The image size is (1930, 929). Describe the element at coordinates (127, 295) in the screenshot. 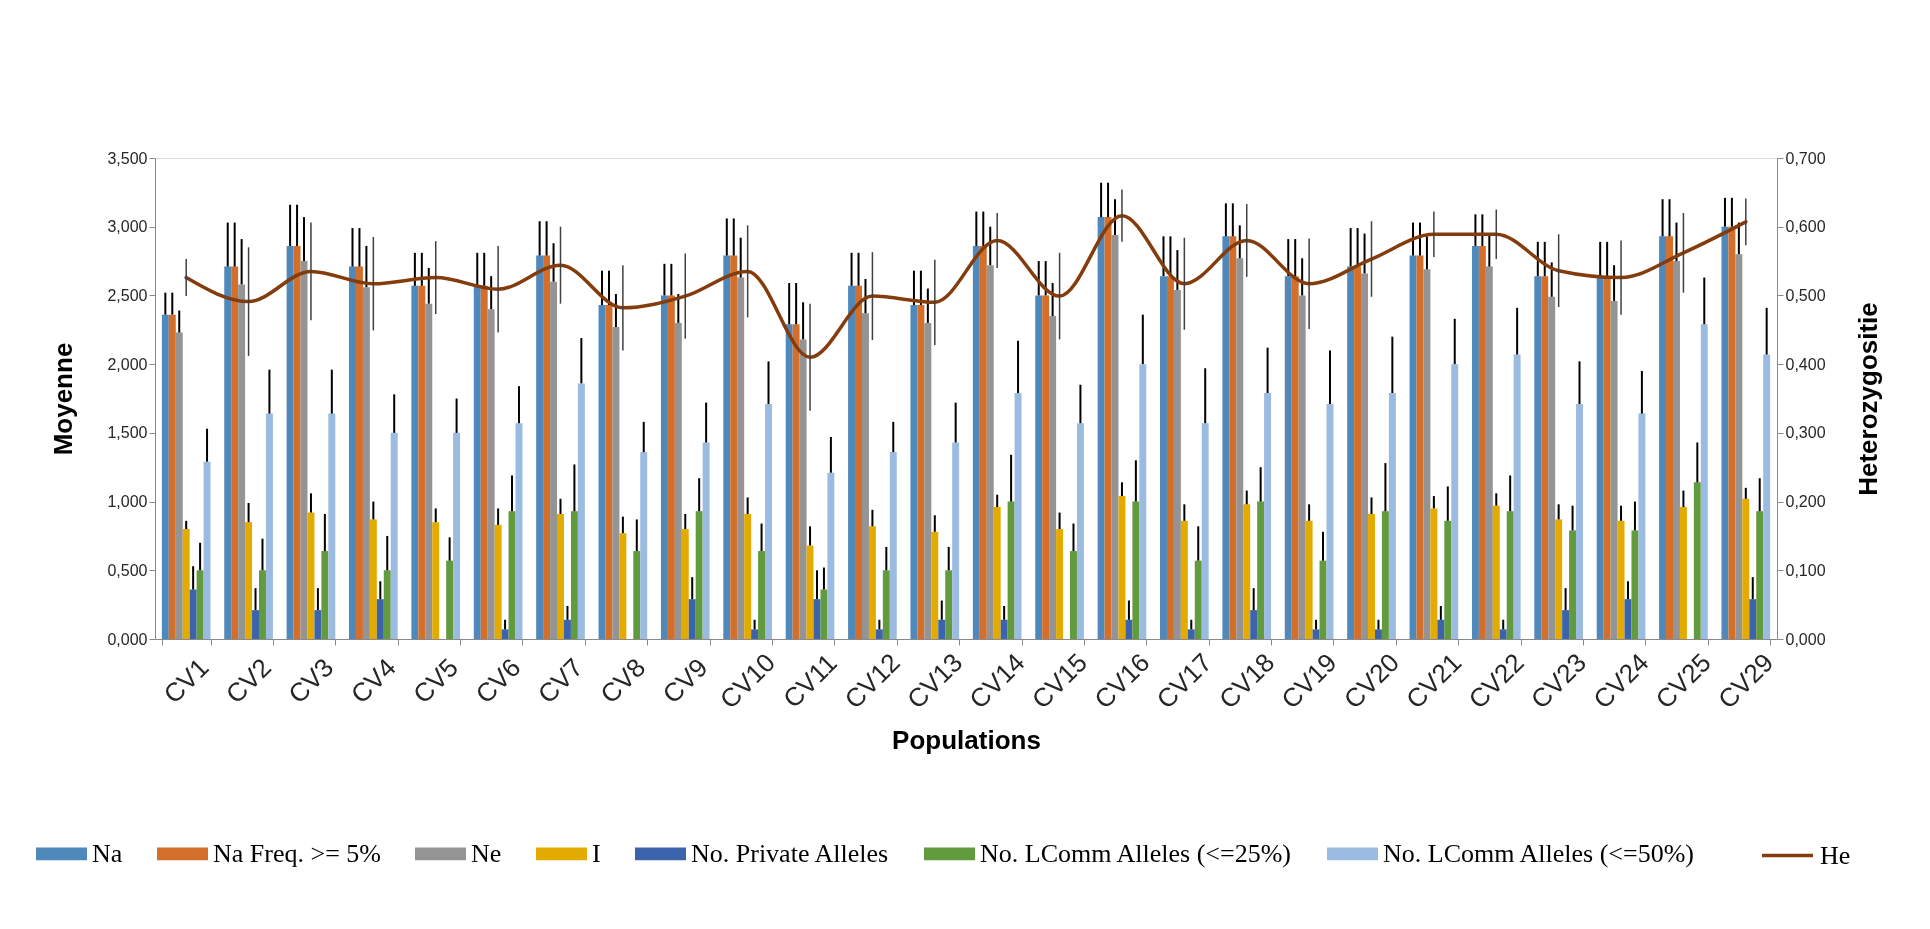

I see `y-tick-label: 2,500` at that location.